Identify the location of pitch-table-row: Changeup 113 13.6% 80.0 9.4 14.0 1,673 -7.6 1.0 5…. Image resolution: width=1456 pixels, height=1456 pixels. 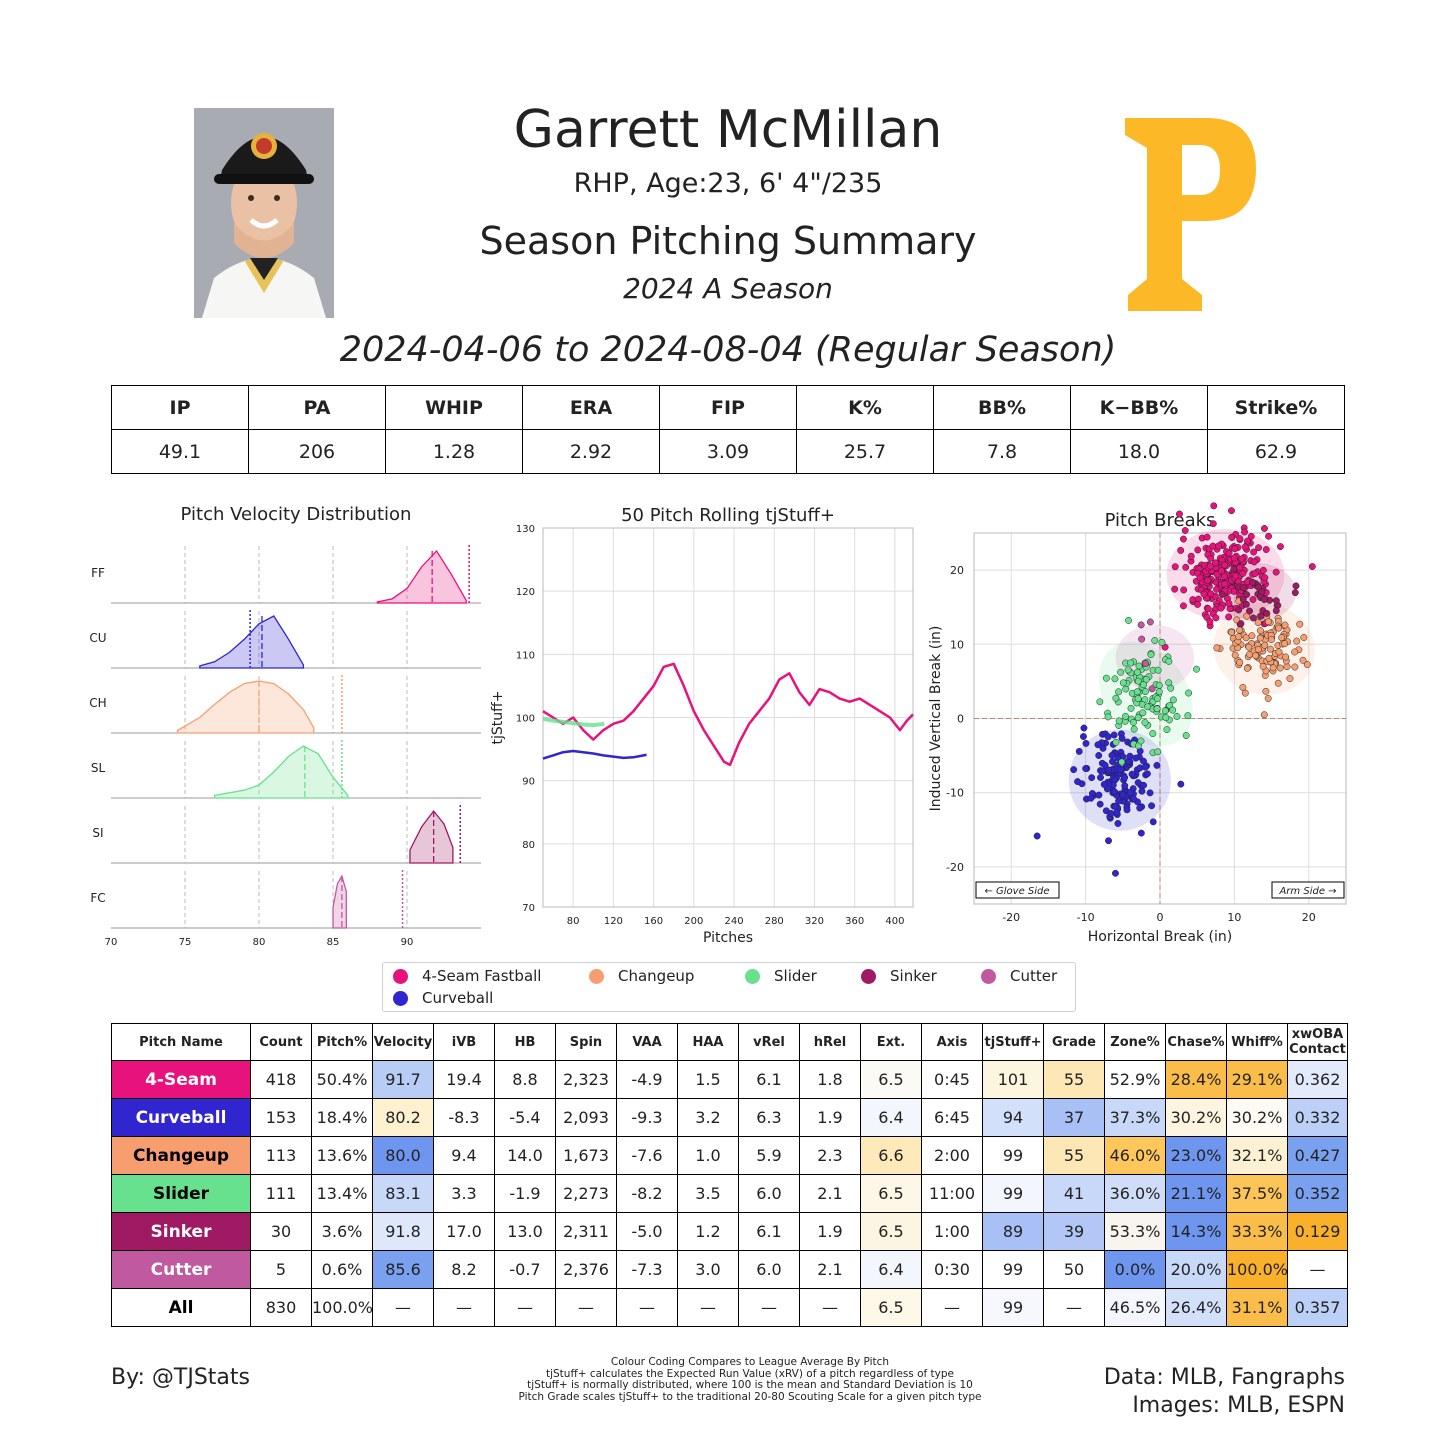
(729, 1155).